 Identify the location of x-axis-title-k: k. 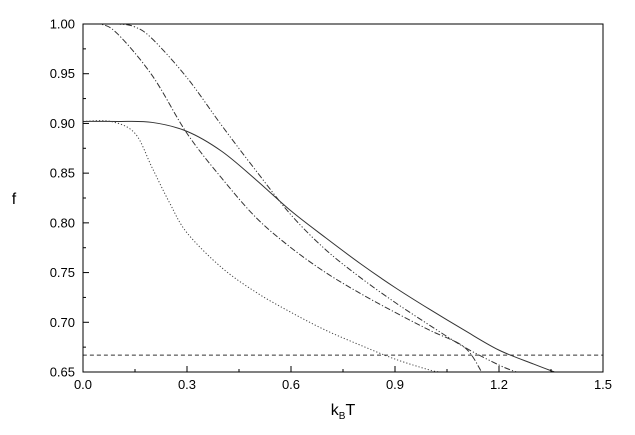
(335, 410).